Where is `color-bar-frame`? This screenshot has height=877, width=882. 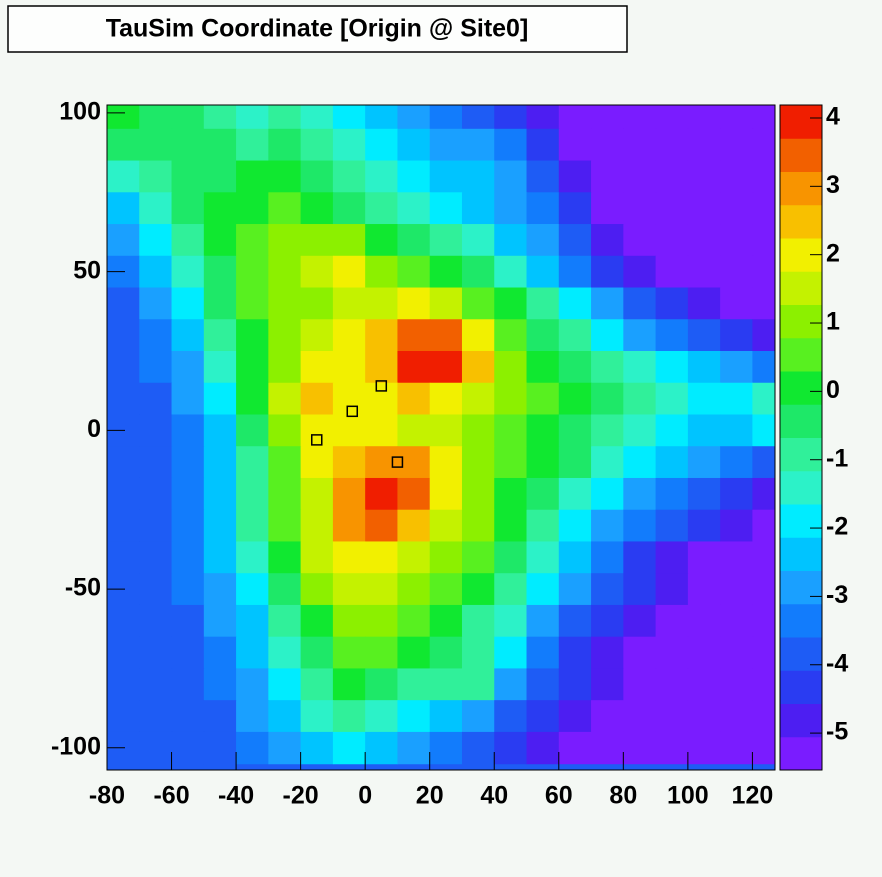 color-bar-frame is located at coordinates (801, 437).